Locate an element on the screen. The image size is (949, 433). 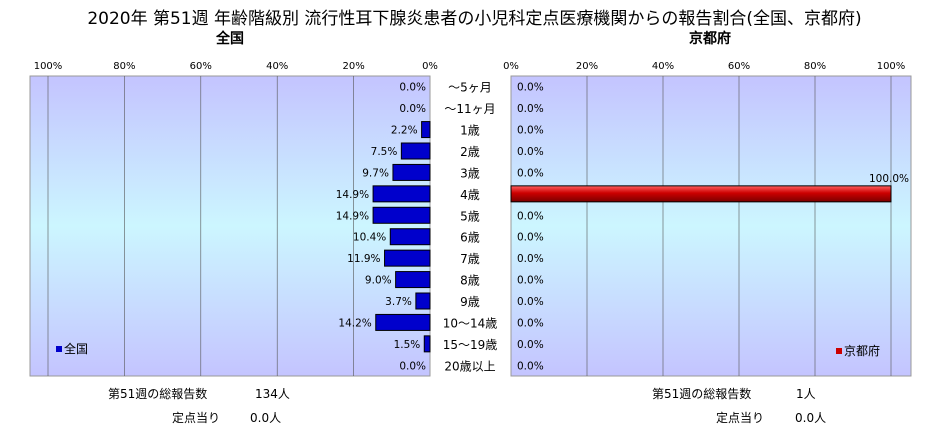
kyoto-x-tick: 100% is located at coordinates (891, 66).